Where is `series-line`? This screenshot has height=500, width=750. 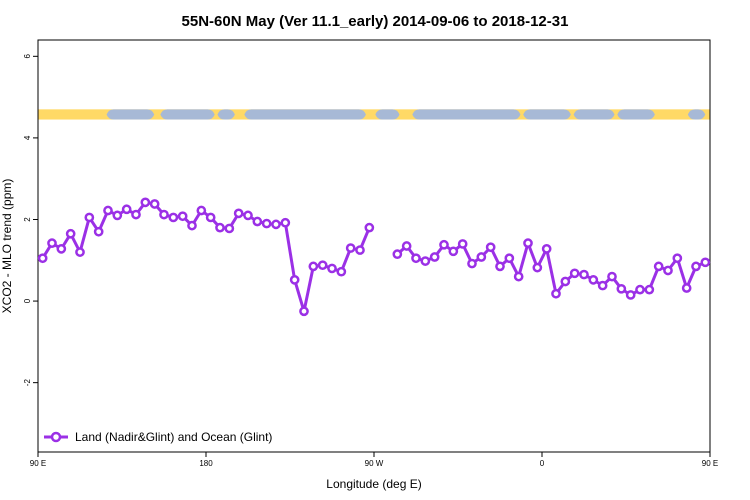
series-line is located at coordinates (551, 269).